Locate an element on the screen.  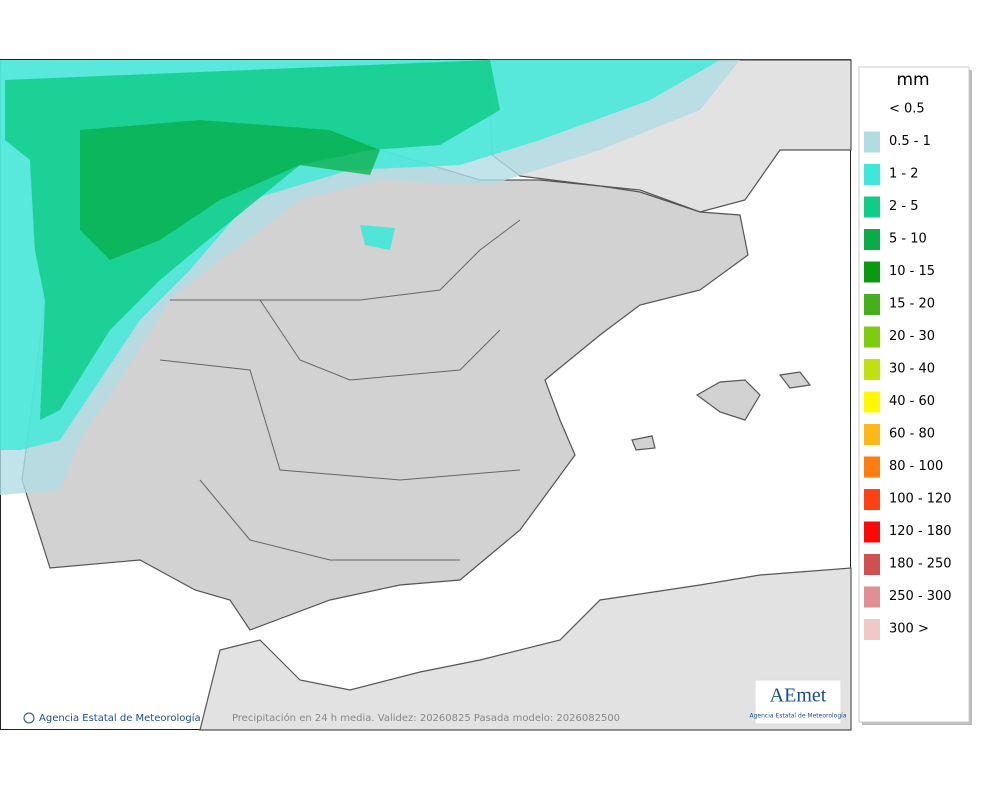
legend-label: 2 - 5 is located at coordinates (904, 206).